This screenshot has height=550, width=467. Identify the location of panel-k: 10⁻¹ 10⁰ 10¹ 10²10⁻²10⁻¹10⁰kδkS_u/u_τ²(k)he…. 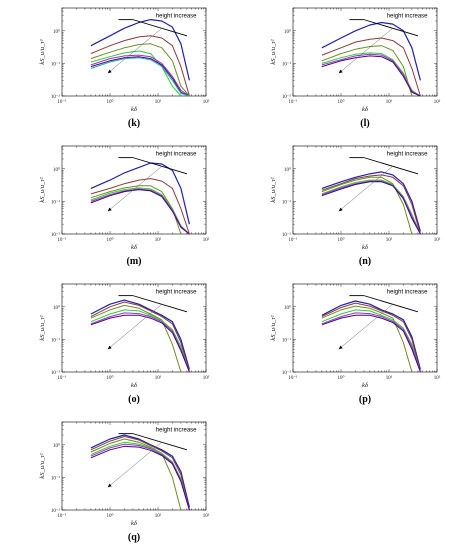
(124, 68).